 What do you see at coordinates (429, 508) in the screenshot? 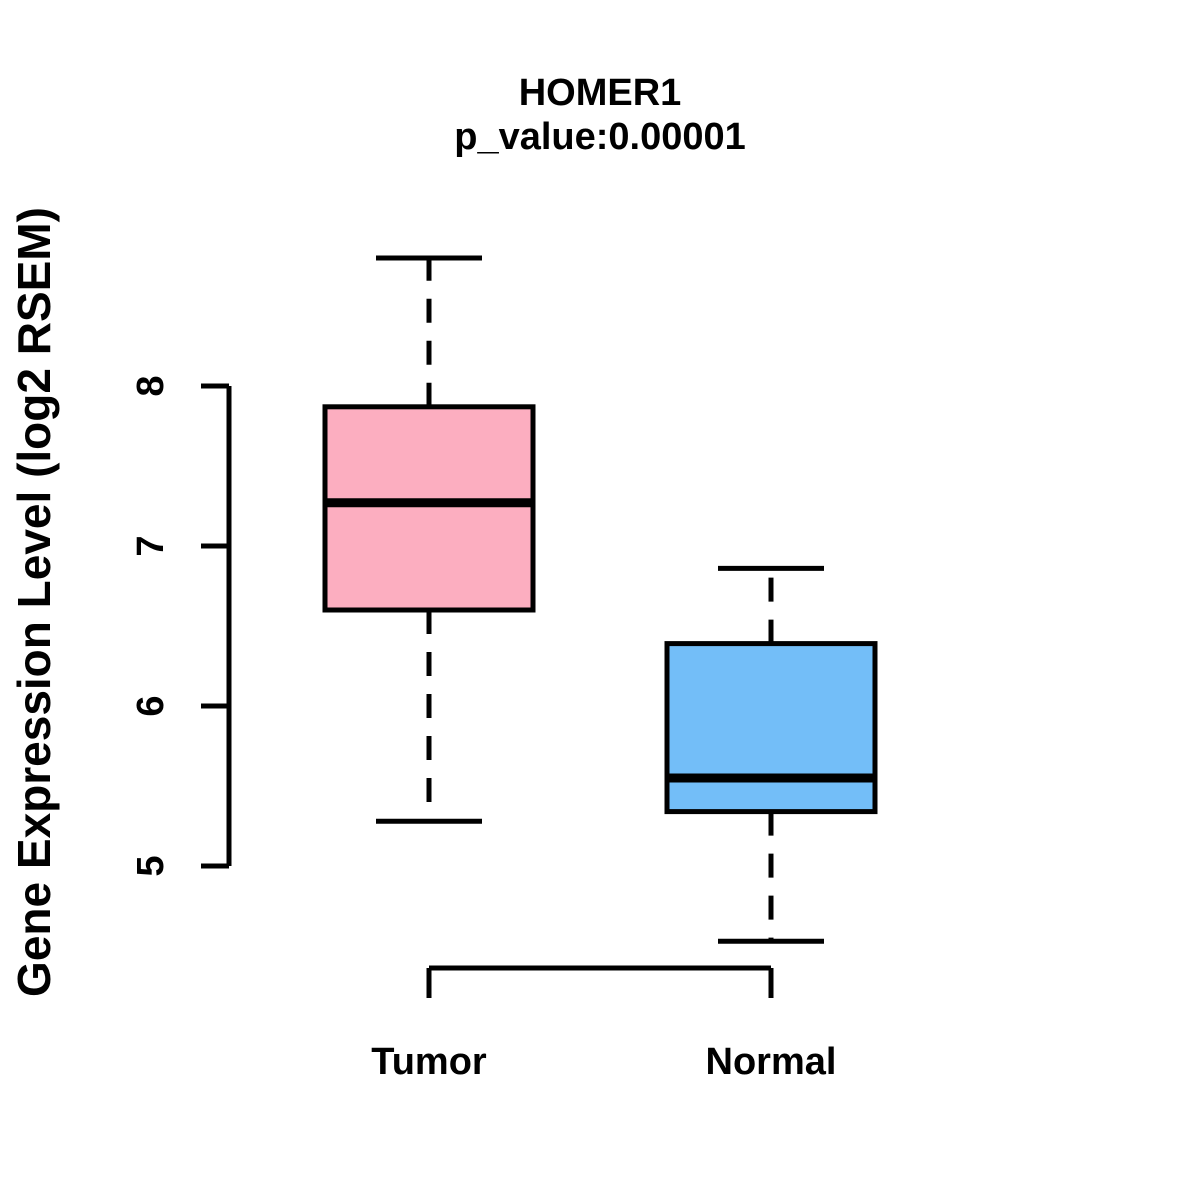
I see `iqr-box-tumor` at bounding box center [429, 508].